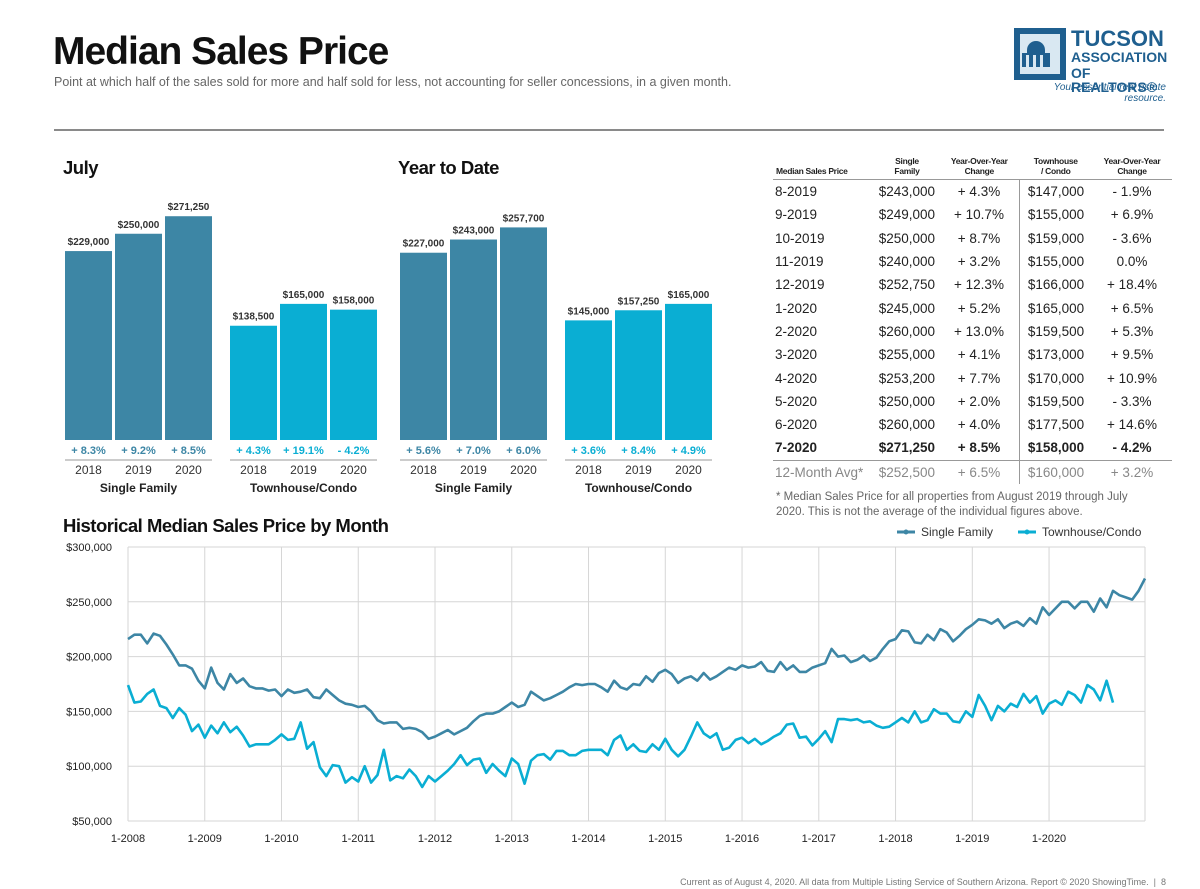 The image size is (1200, 889). Describe the element at coordinates (979, 472) in the screenshot. I see `table-cell: + 6.5%` at that location.